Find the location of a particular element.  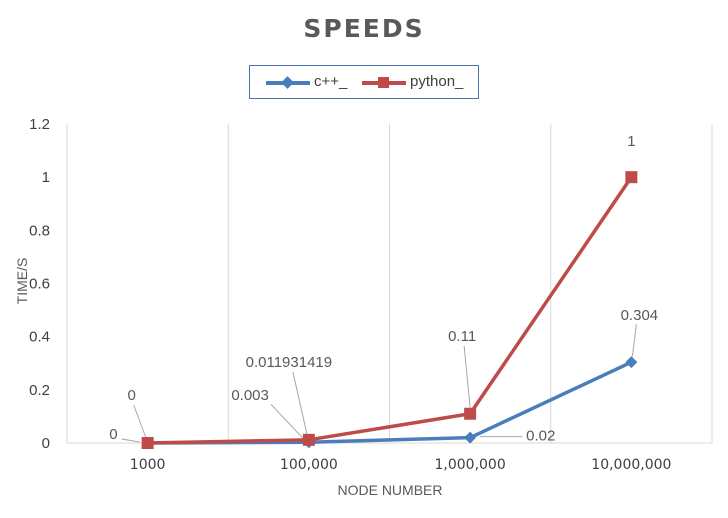

data-label: 0.11 is located at coordinates (462, 336).